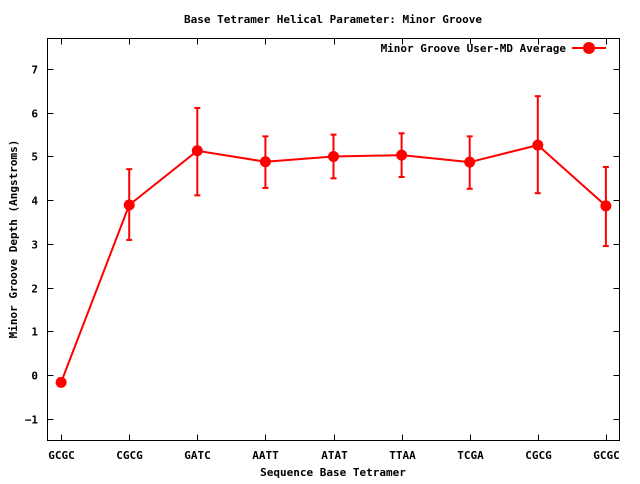  Describe the element at coordinates (474, 48) in the screenshot. I see `legend-label: Minor Groove User-MD Average` at that location.